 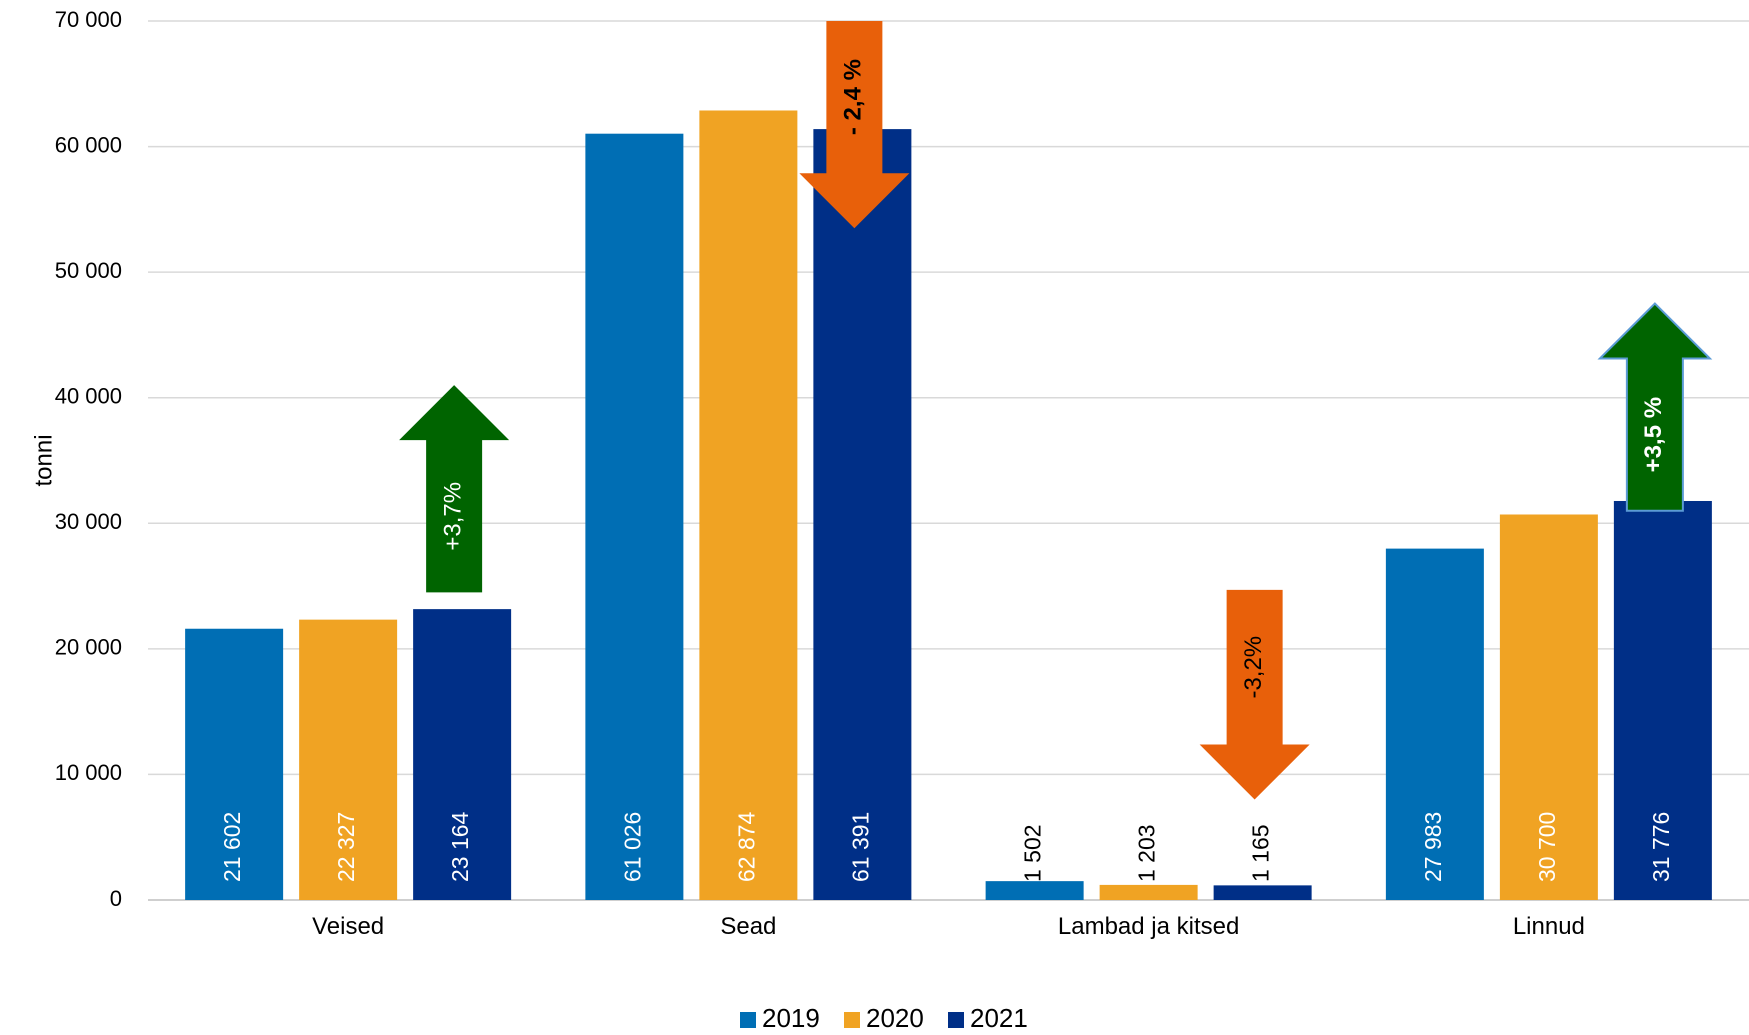 What do you see at coordinates (88, 270) in the screenshot?
I see `y-tick-label: 50 000` at bounding box center [88, 270].